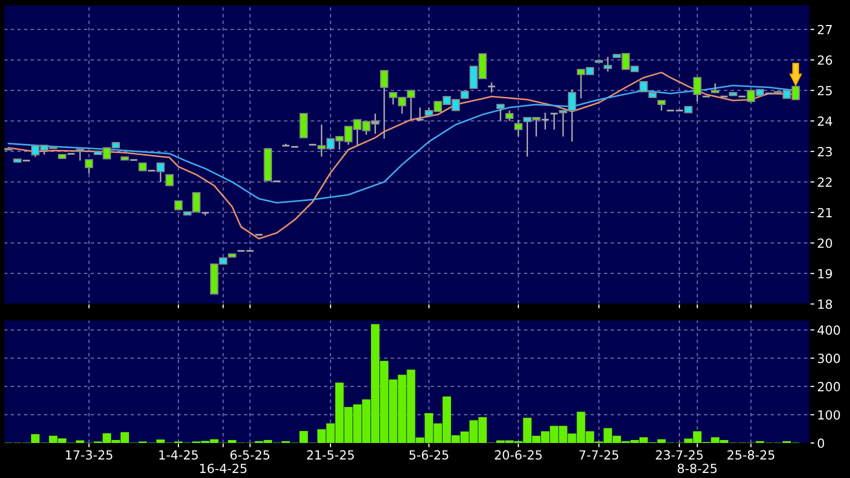 The width and height of the screenshot is (850, 478). Describe the element at coordinates (178, 455) in the screenshot. I see `x-tick-label: 1-4-25` at that location.